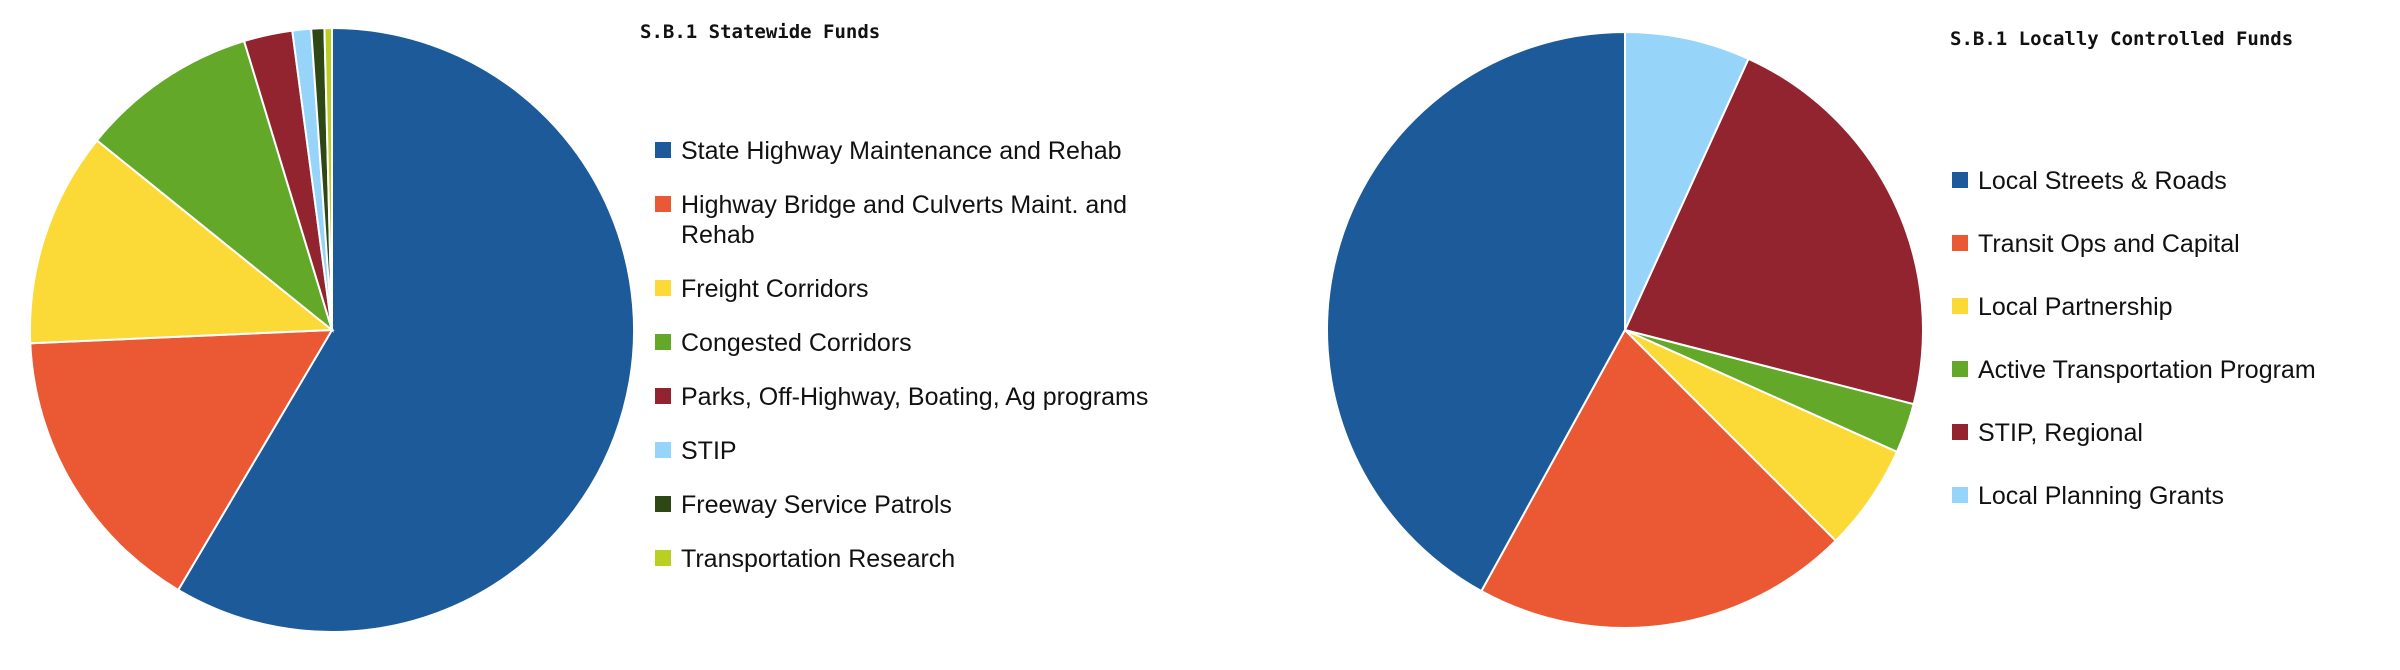  What do you see at coordinates (1659, 478) in the screenshot?
I see `pie-slice-transit-ops-and-capital` at bounding box center [1659, 478].